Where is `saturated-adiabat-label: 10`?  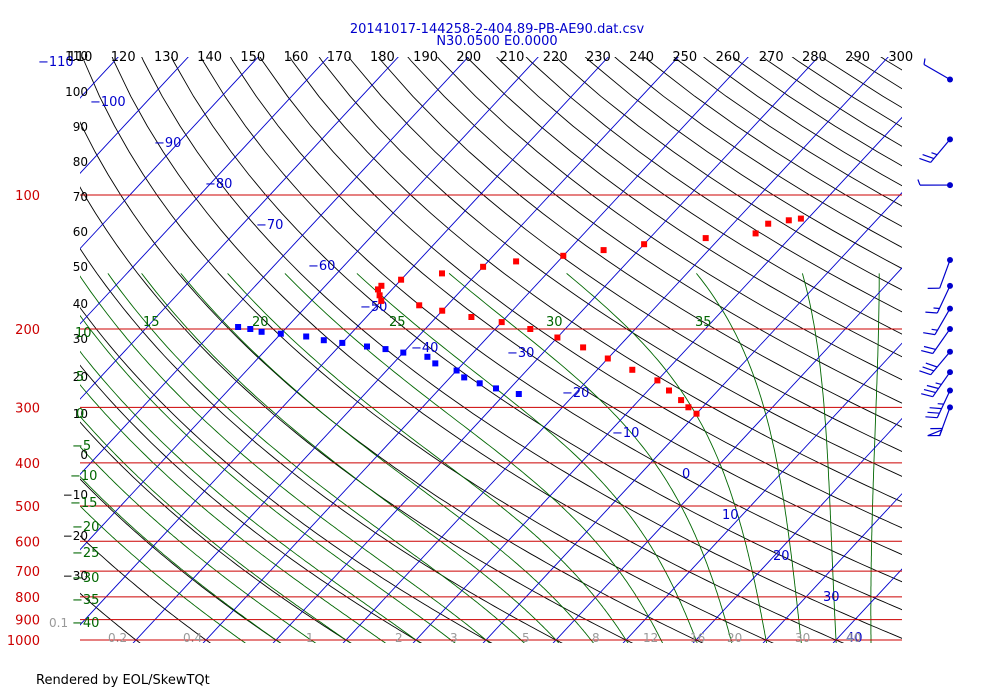
saturated-adiabat-label: 10 is located at coordinates (83, 333).